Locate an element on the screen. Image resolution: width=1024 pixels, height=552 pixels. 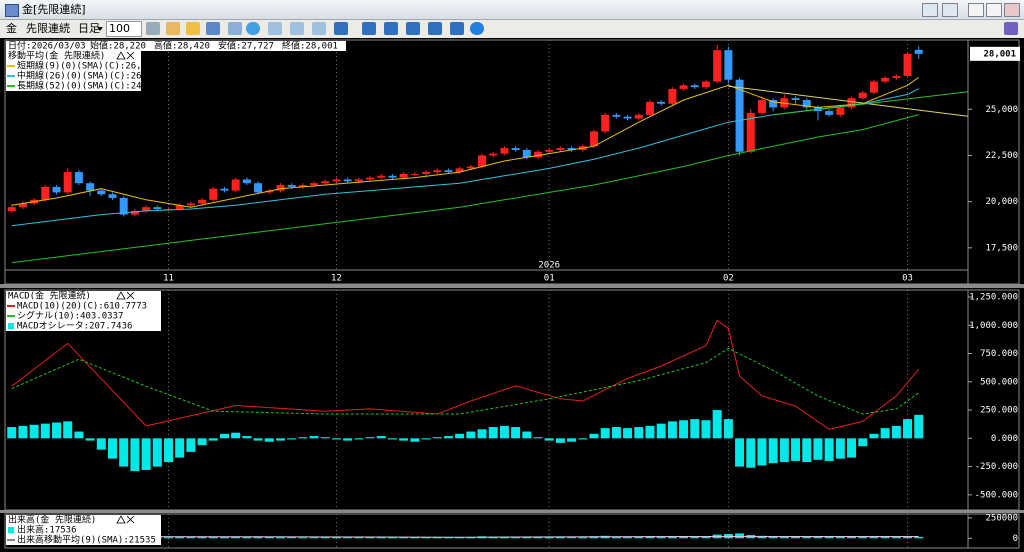
info-item: 日付:2026/03/03 is located at coordinates (47, 46).